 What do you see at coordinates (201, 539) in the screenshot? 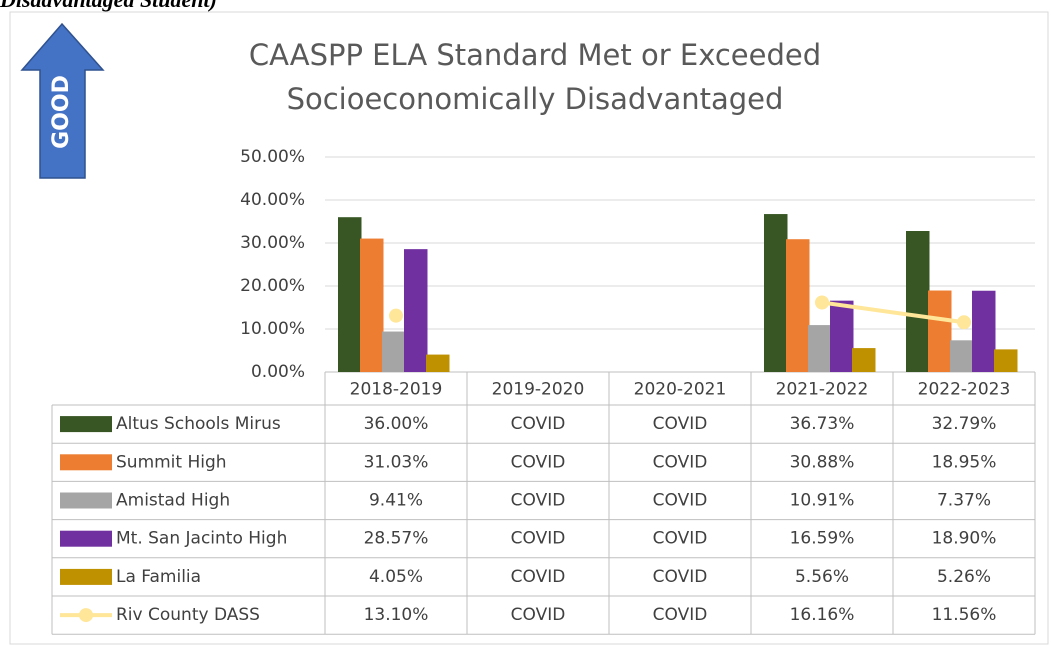
I see `legend-label: Mt. San Jacinto High` at bounding box center [201, 539].